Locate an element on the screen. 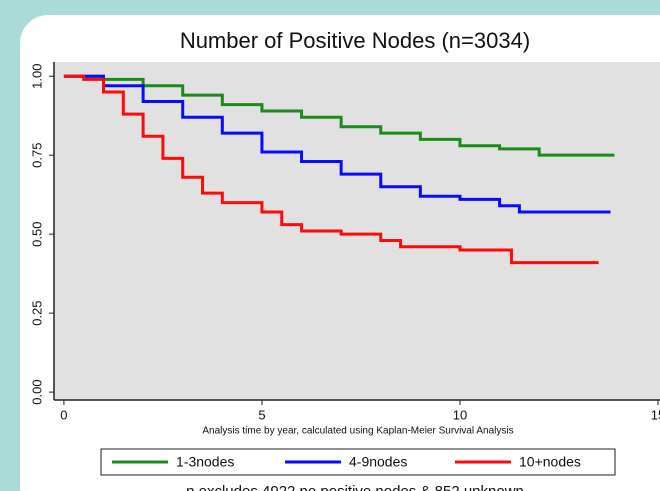 The image size is (660, 491). x-tick-label: 5 is located at coordinates (261, 414).